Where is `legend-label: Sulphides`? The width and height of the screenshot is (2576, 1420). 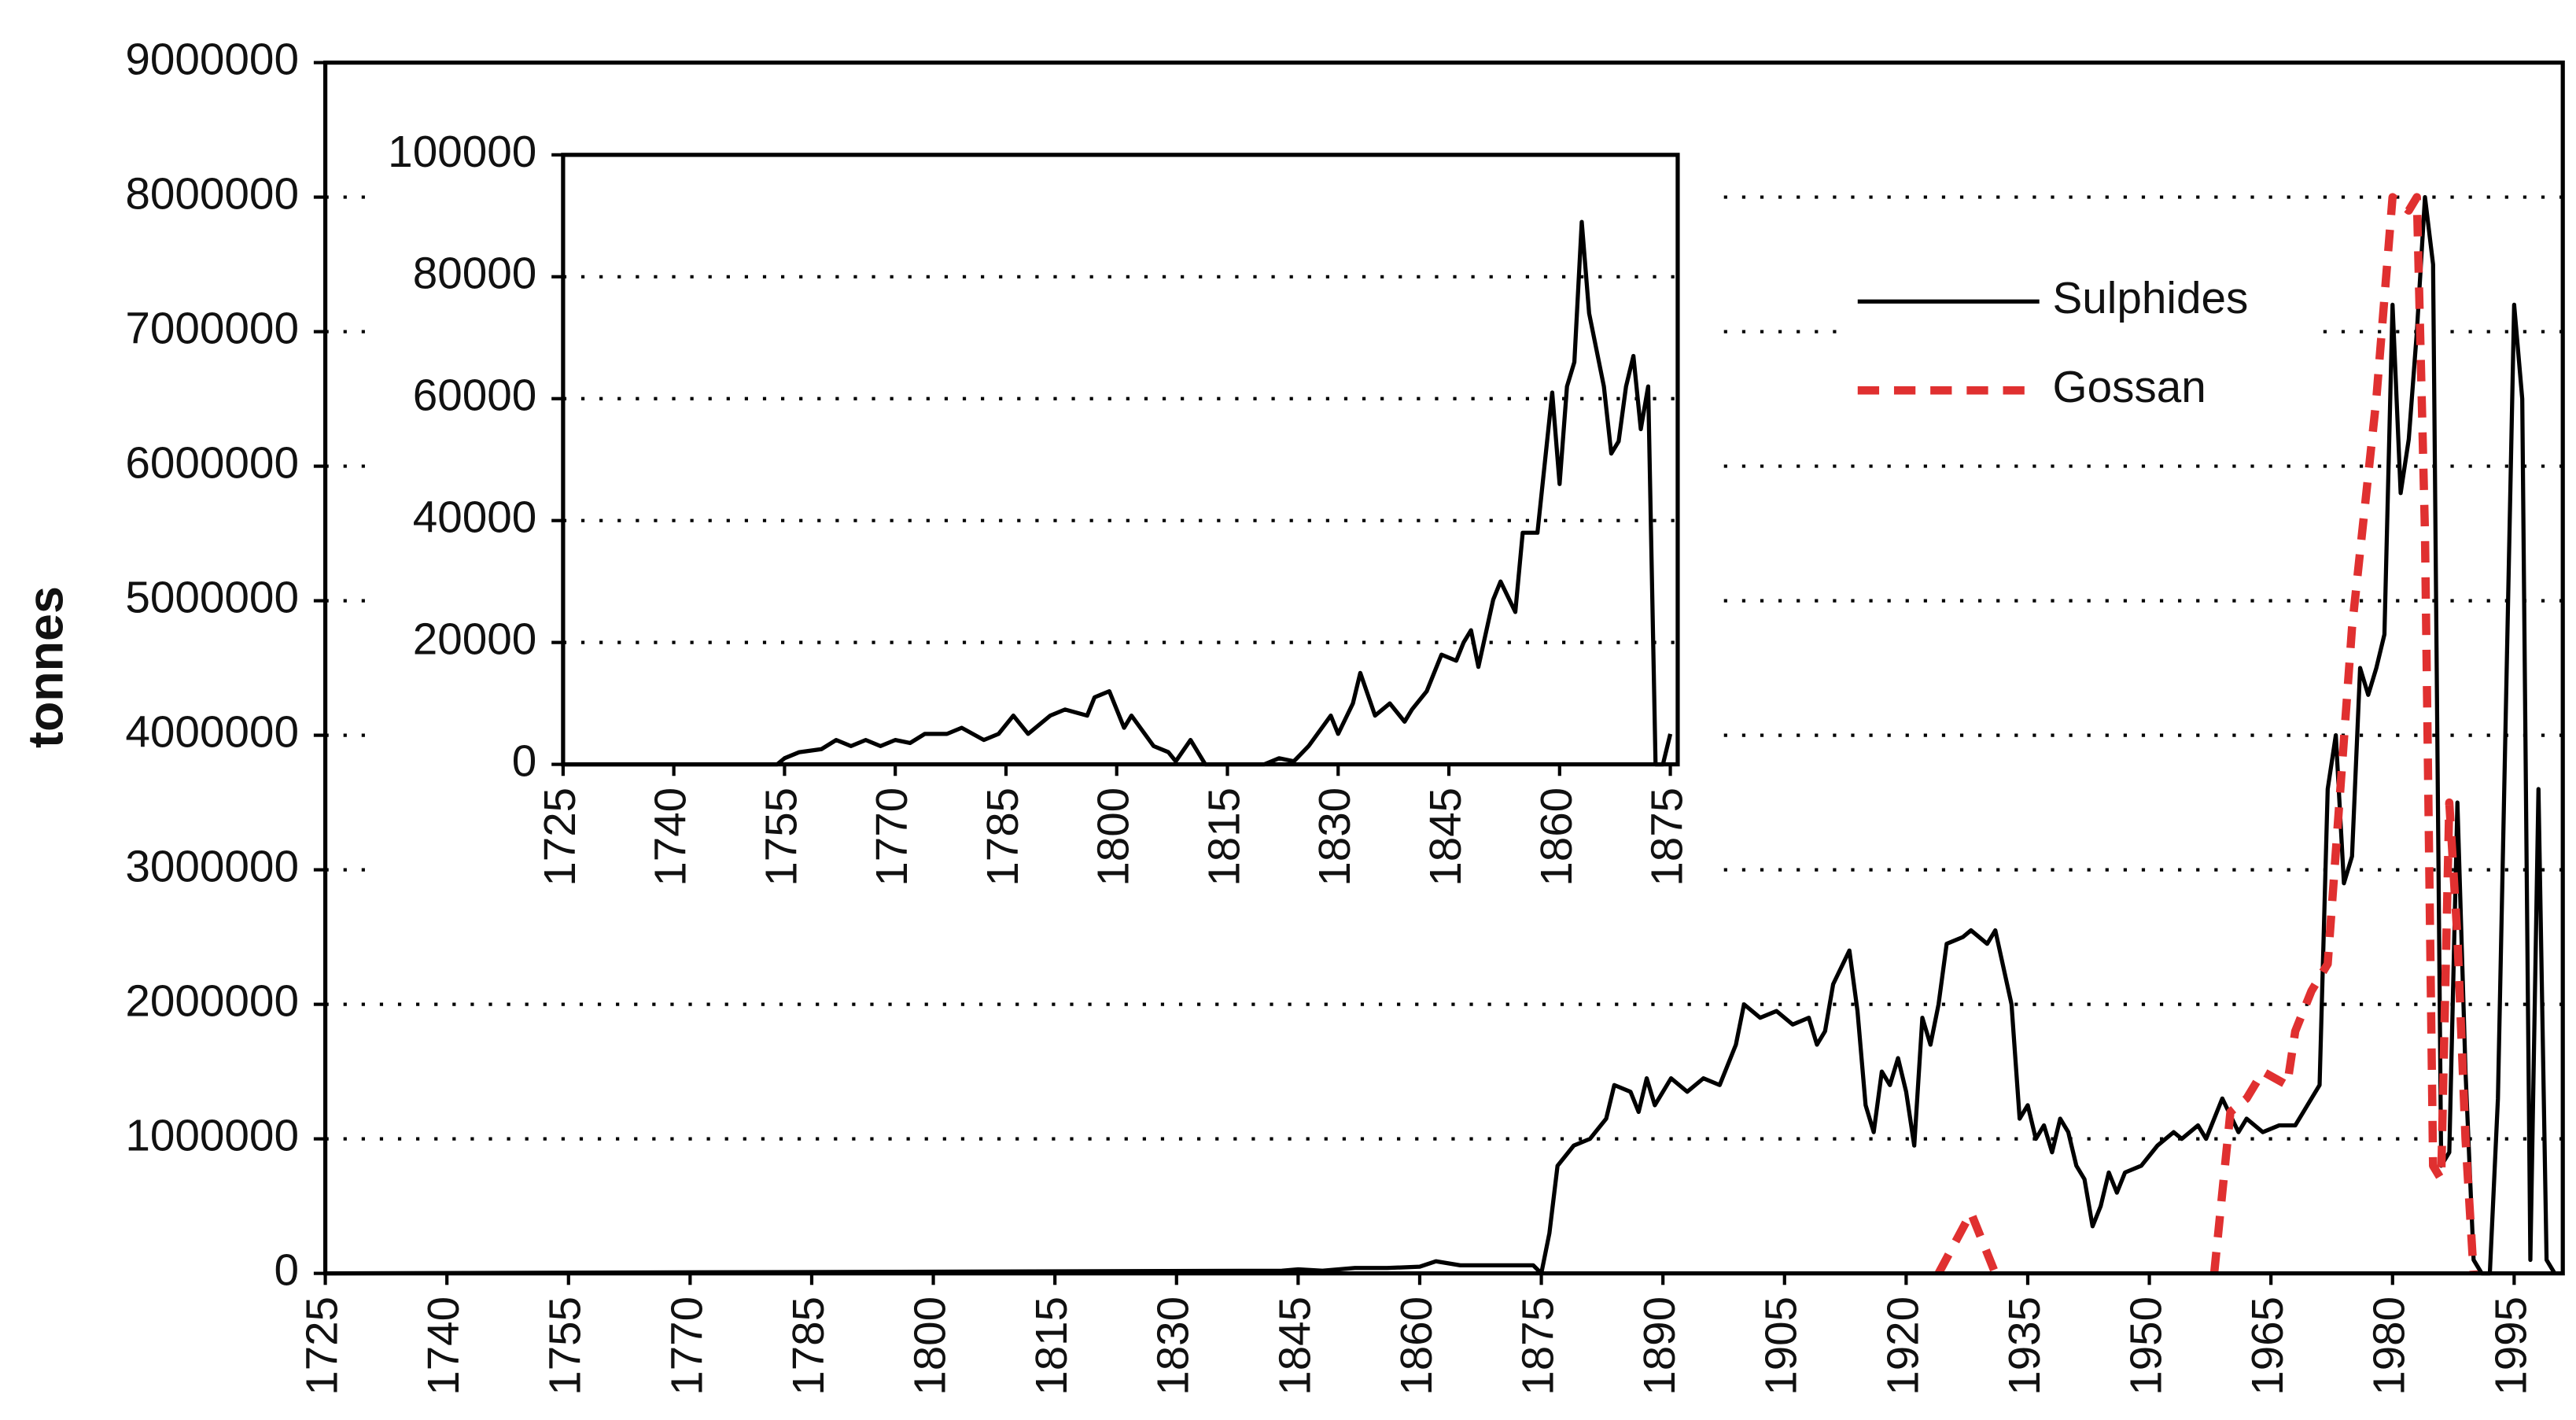
legend-label: Sulphides is located at coordinates (2151, 298).